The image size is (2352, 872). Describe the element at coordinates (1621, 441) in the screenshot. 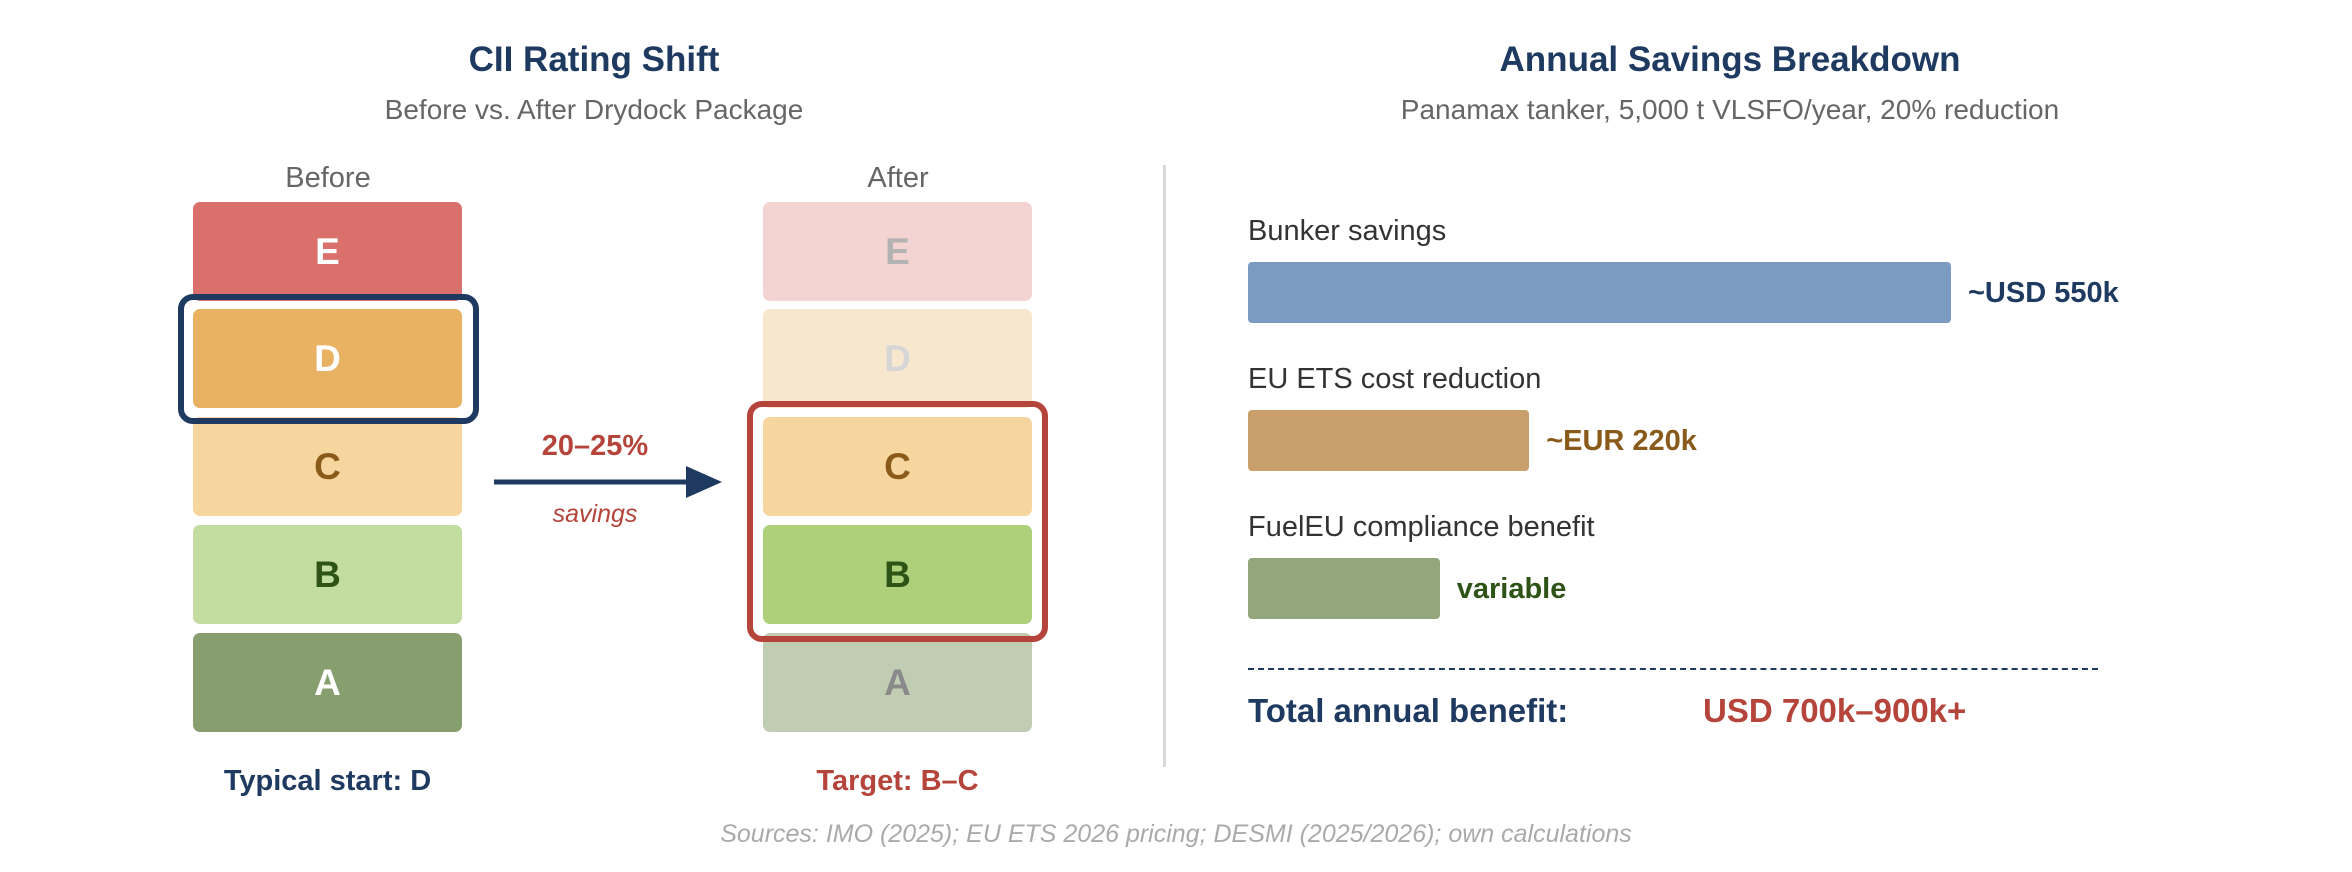

I see `bar-value-label: ~EUR 220k` at that location.